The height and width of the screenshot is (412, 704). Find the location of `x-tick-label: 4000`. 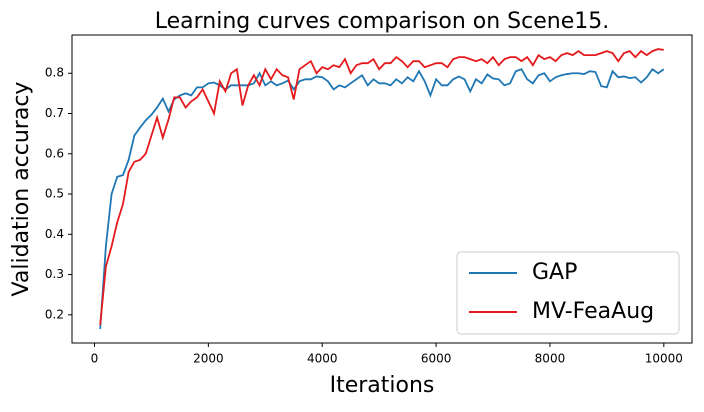

x-tick-label: 4000 is located at coordinates (322, 359).